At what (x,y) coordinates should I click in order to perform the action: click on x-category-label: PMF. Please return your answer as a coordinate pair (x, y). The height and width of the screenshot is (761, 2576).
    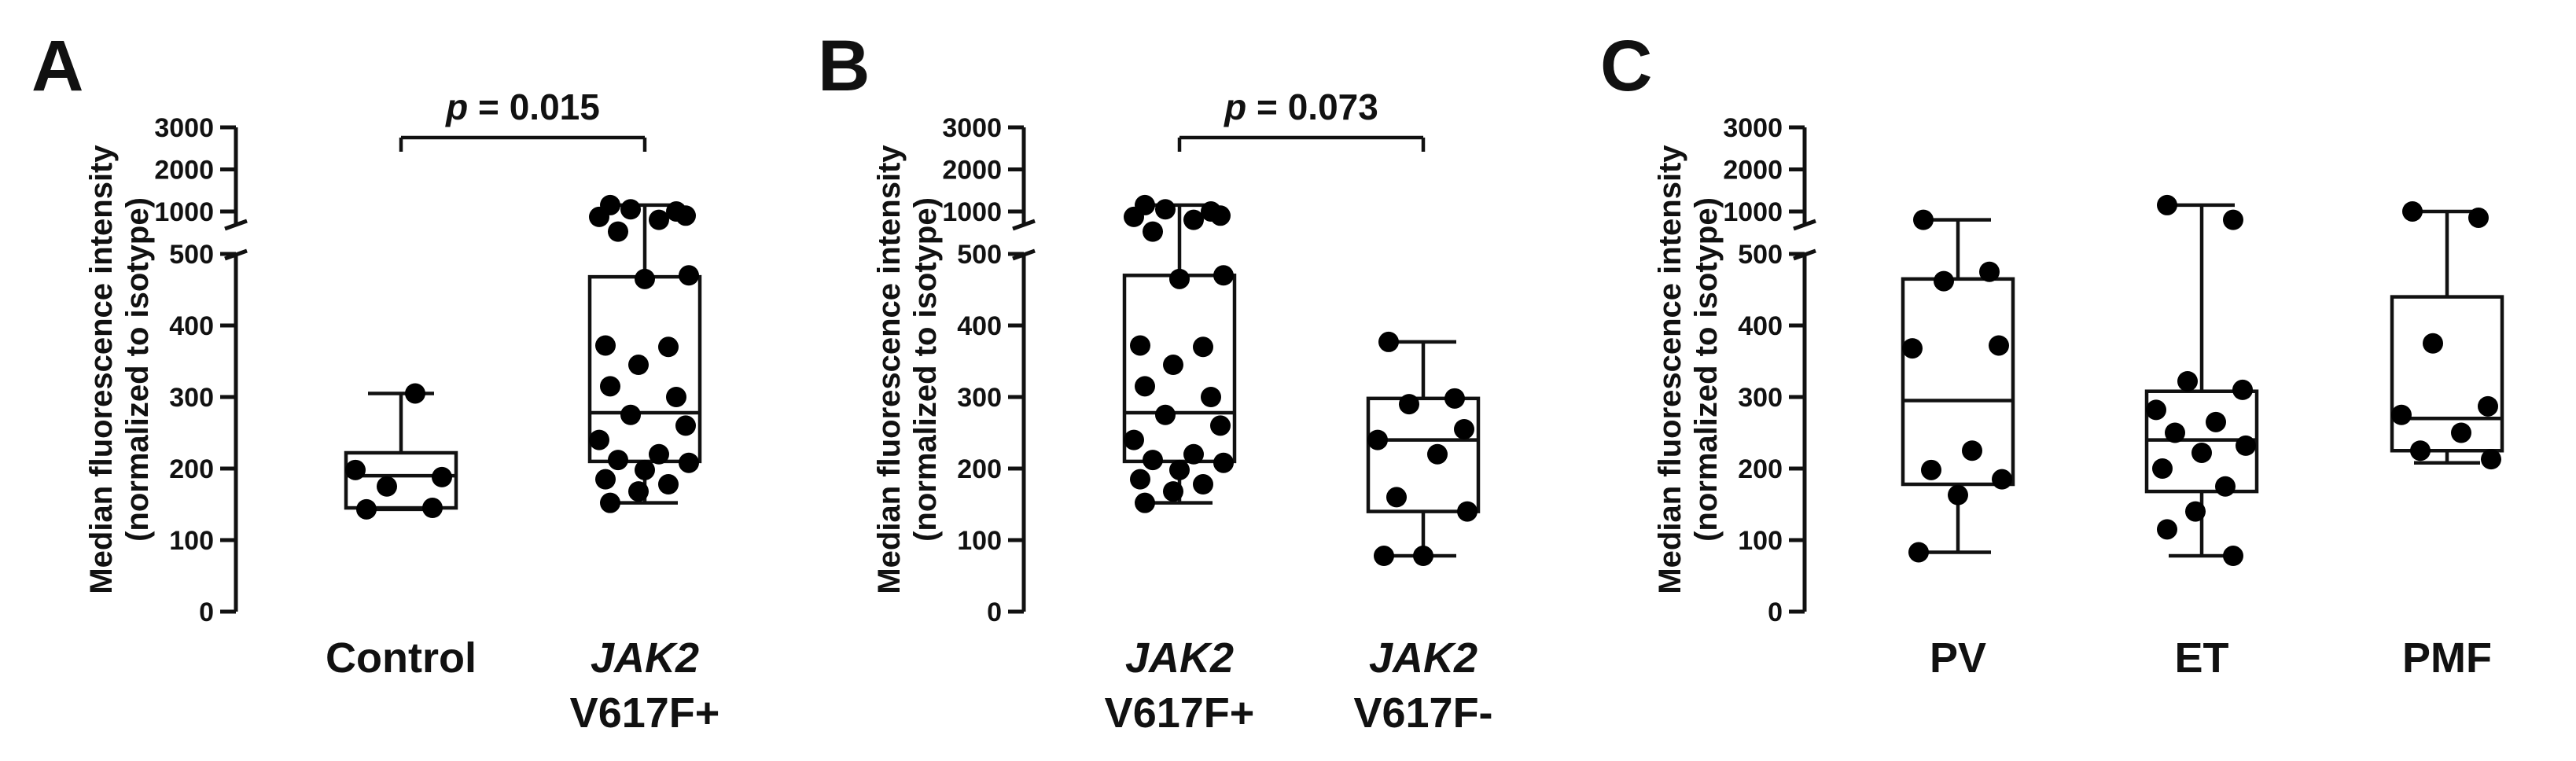
    Looking at the image, I should click on (2447, 658).